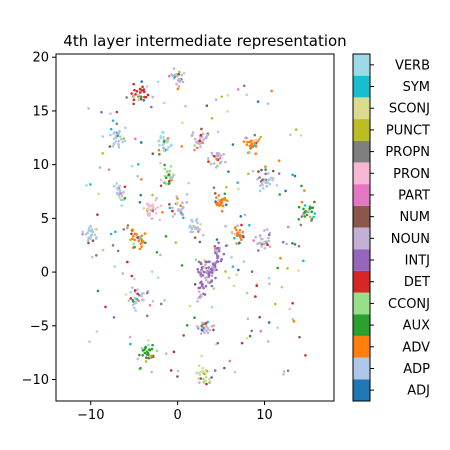 Image resolution: width=450 pixels, height=450 pixels. What do you see at coordinates (45, 219) in the screenshot?
I see `y-tick-label: 5` at bounding box center [45, 219].